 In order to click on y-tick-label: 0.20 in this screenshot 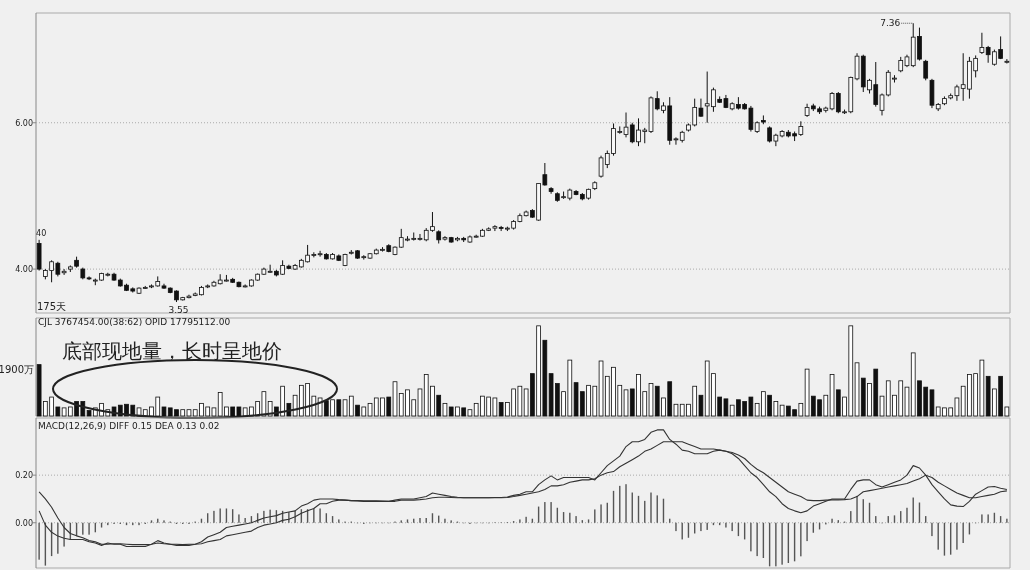, I will do `click(24, 476)`.